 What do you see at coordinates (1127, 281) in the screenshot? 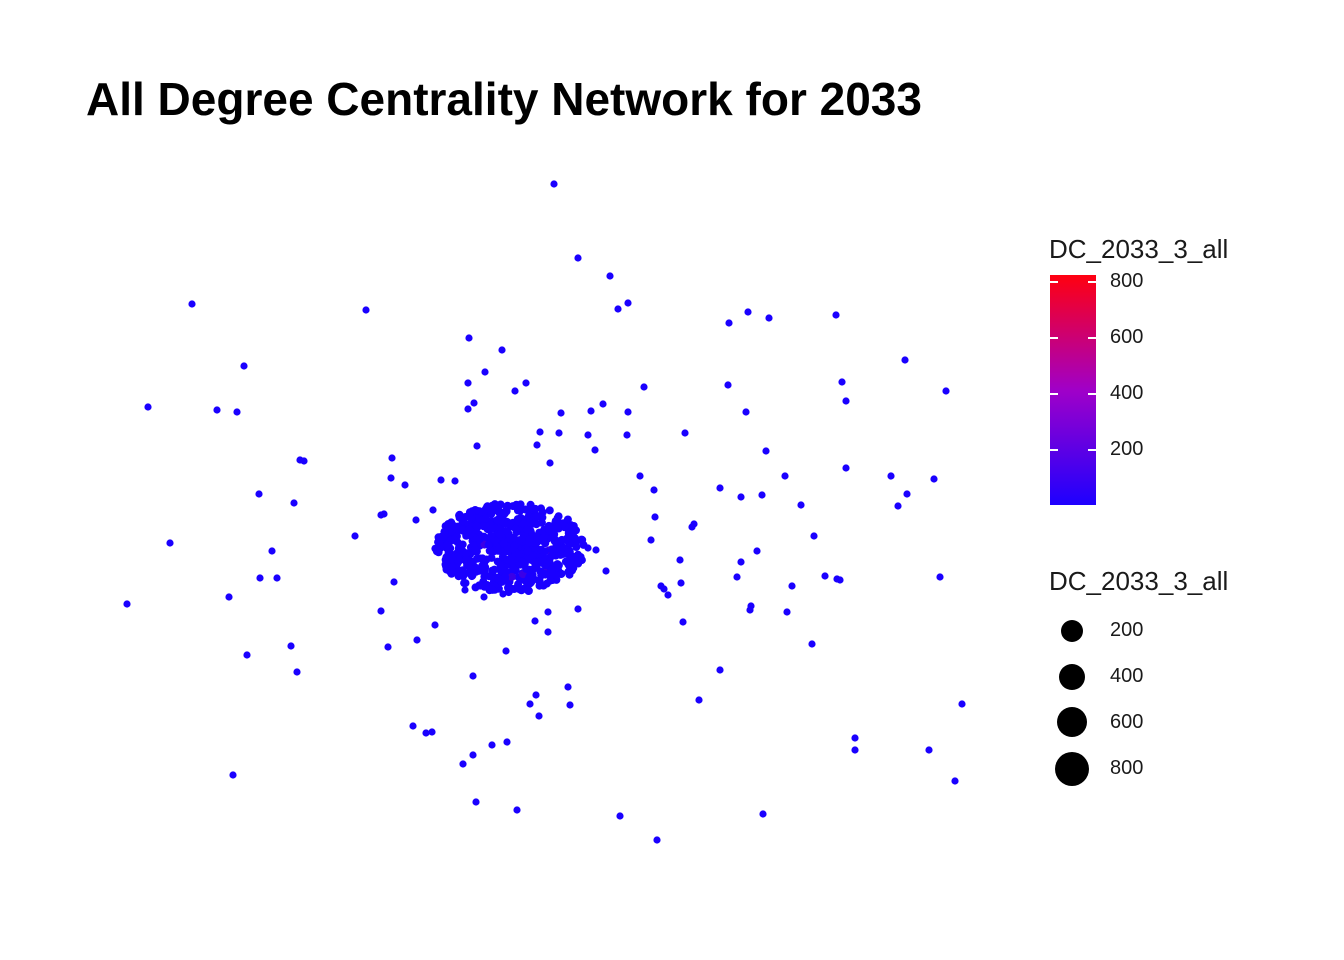
I see `color-legend-label-800: 800` at bounding box center [1127, 281].